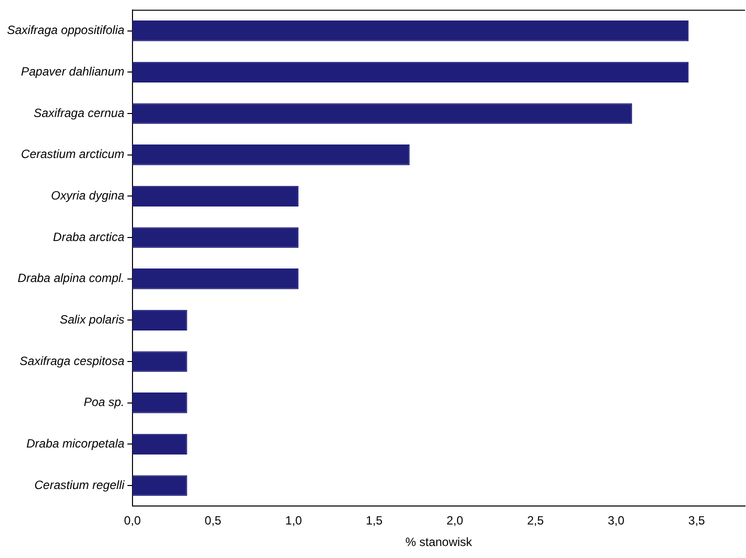 The image size is (746, 558). Describe the element at coordinates (71, 278) in the screenshot. I see `y-tick-label: Draba alpina compl.` at that location.